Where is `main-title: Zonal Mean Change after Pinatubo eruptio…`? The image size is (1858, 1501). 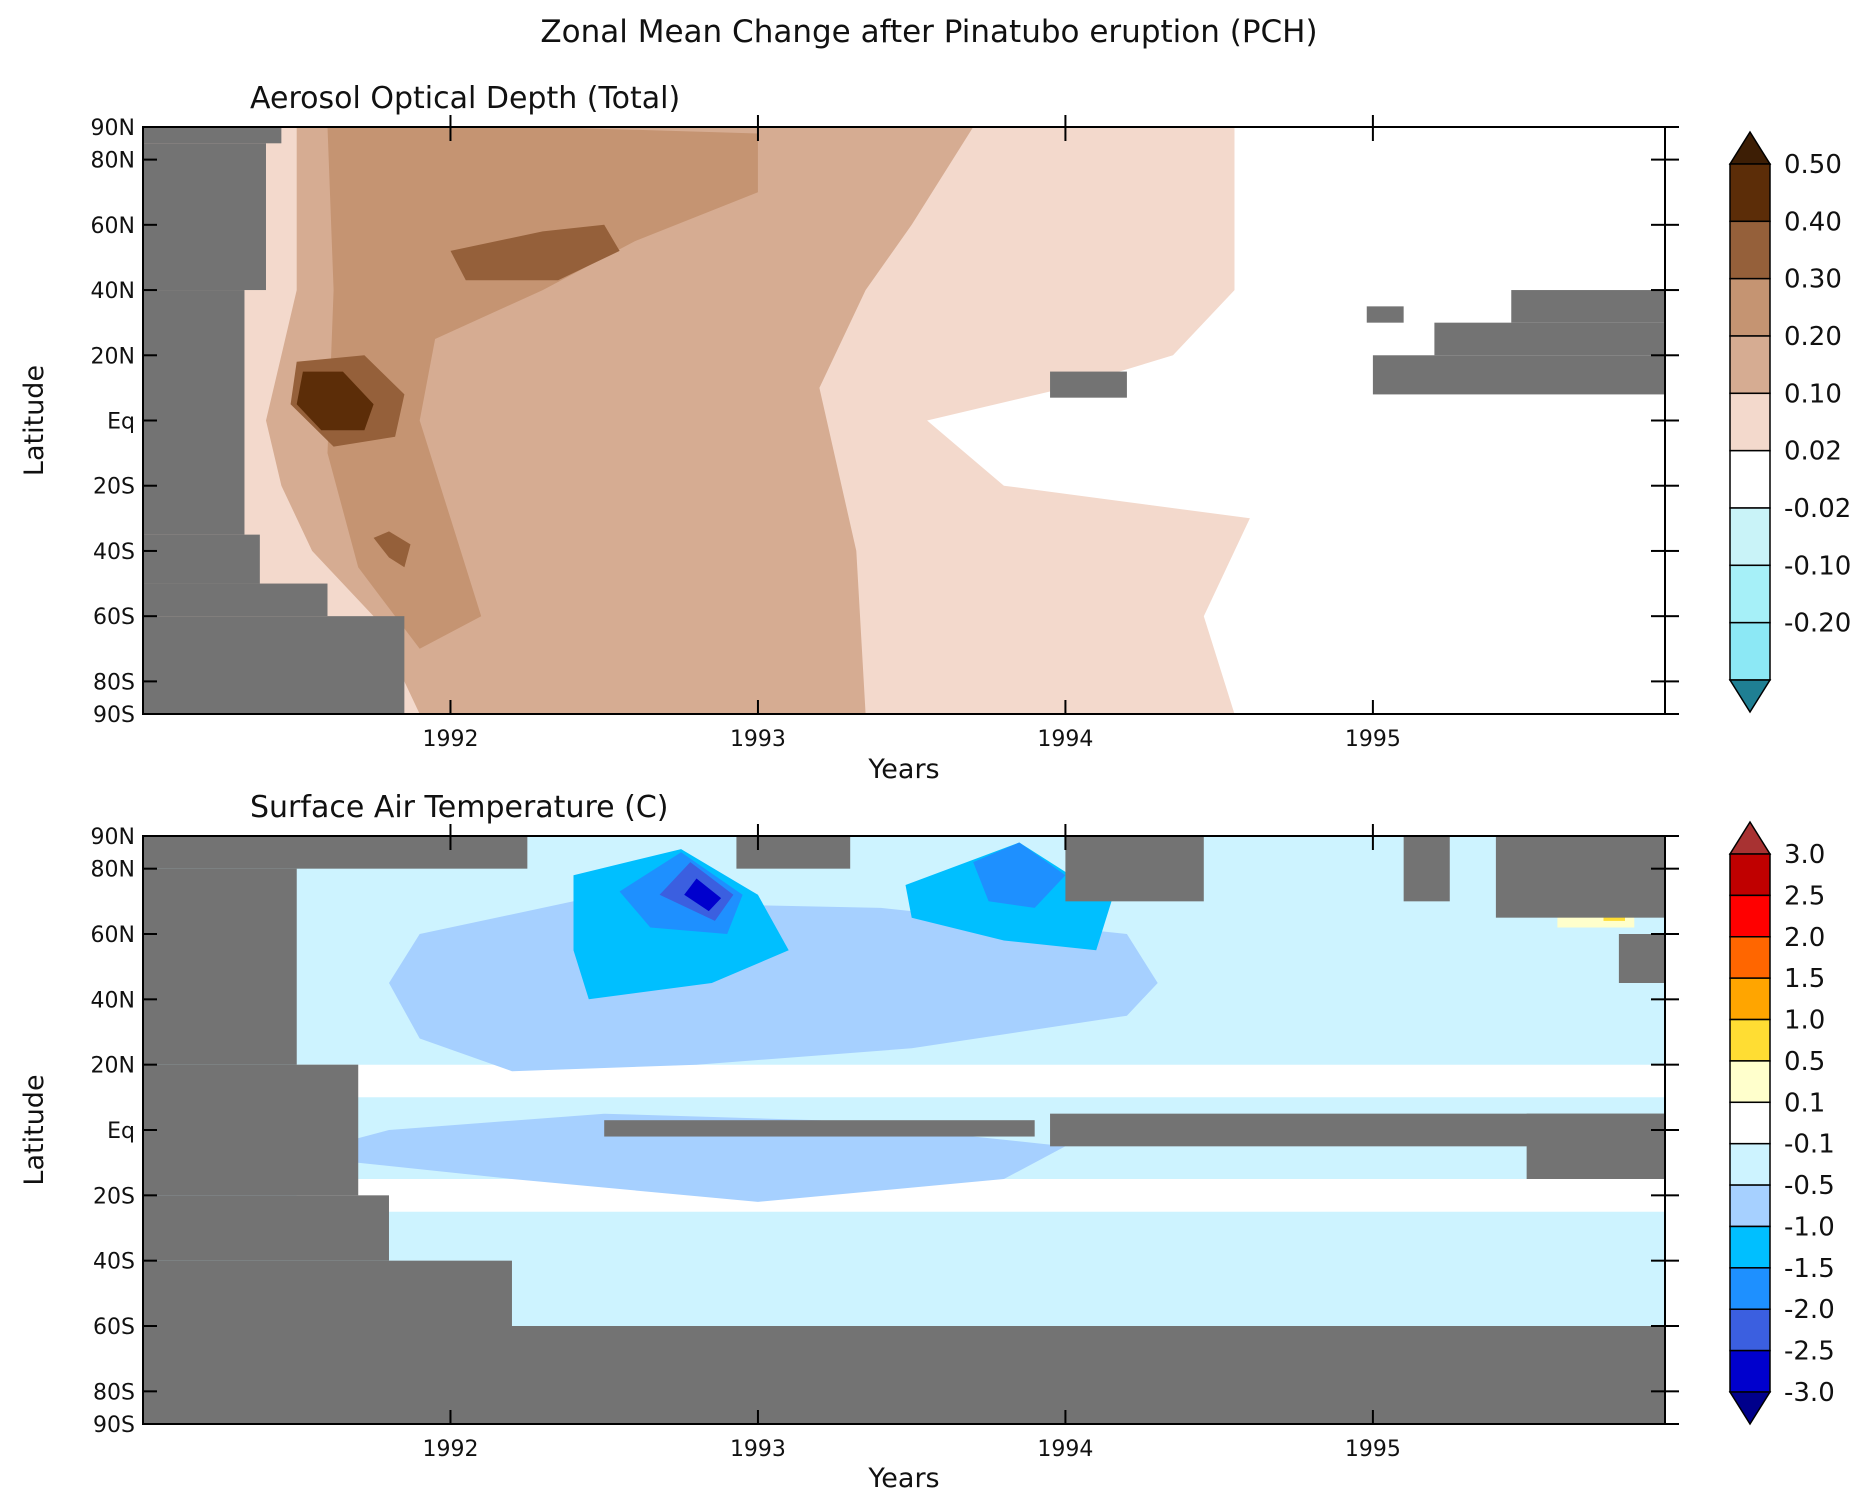 main-title: Zonal Mean Change after Pinatubo eruptio… is located at coordinates (929, 32).